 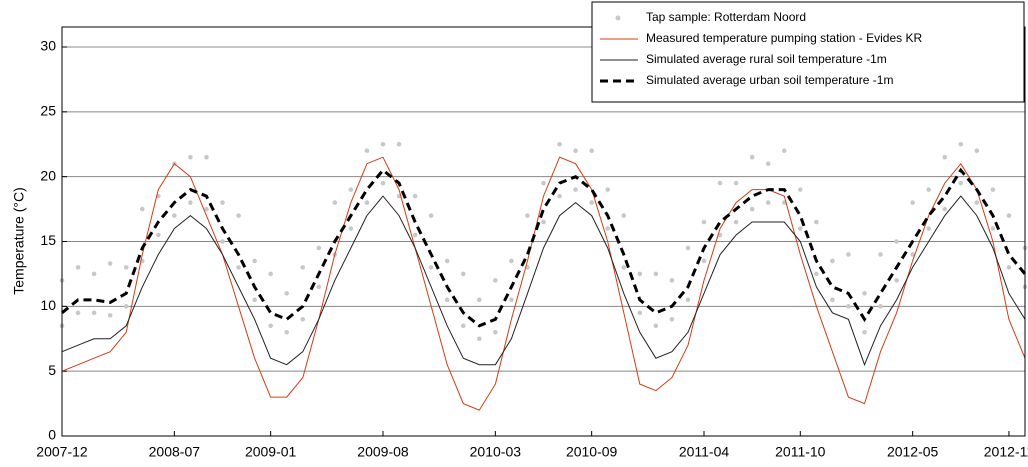 What do you see at coordinates (800, 452) in the screenshot?
I see `x-tick-label: 2011-10` at bounding box center [800, 452].